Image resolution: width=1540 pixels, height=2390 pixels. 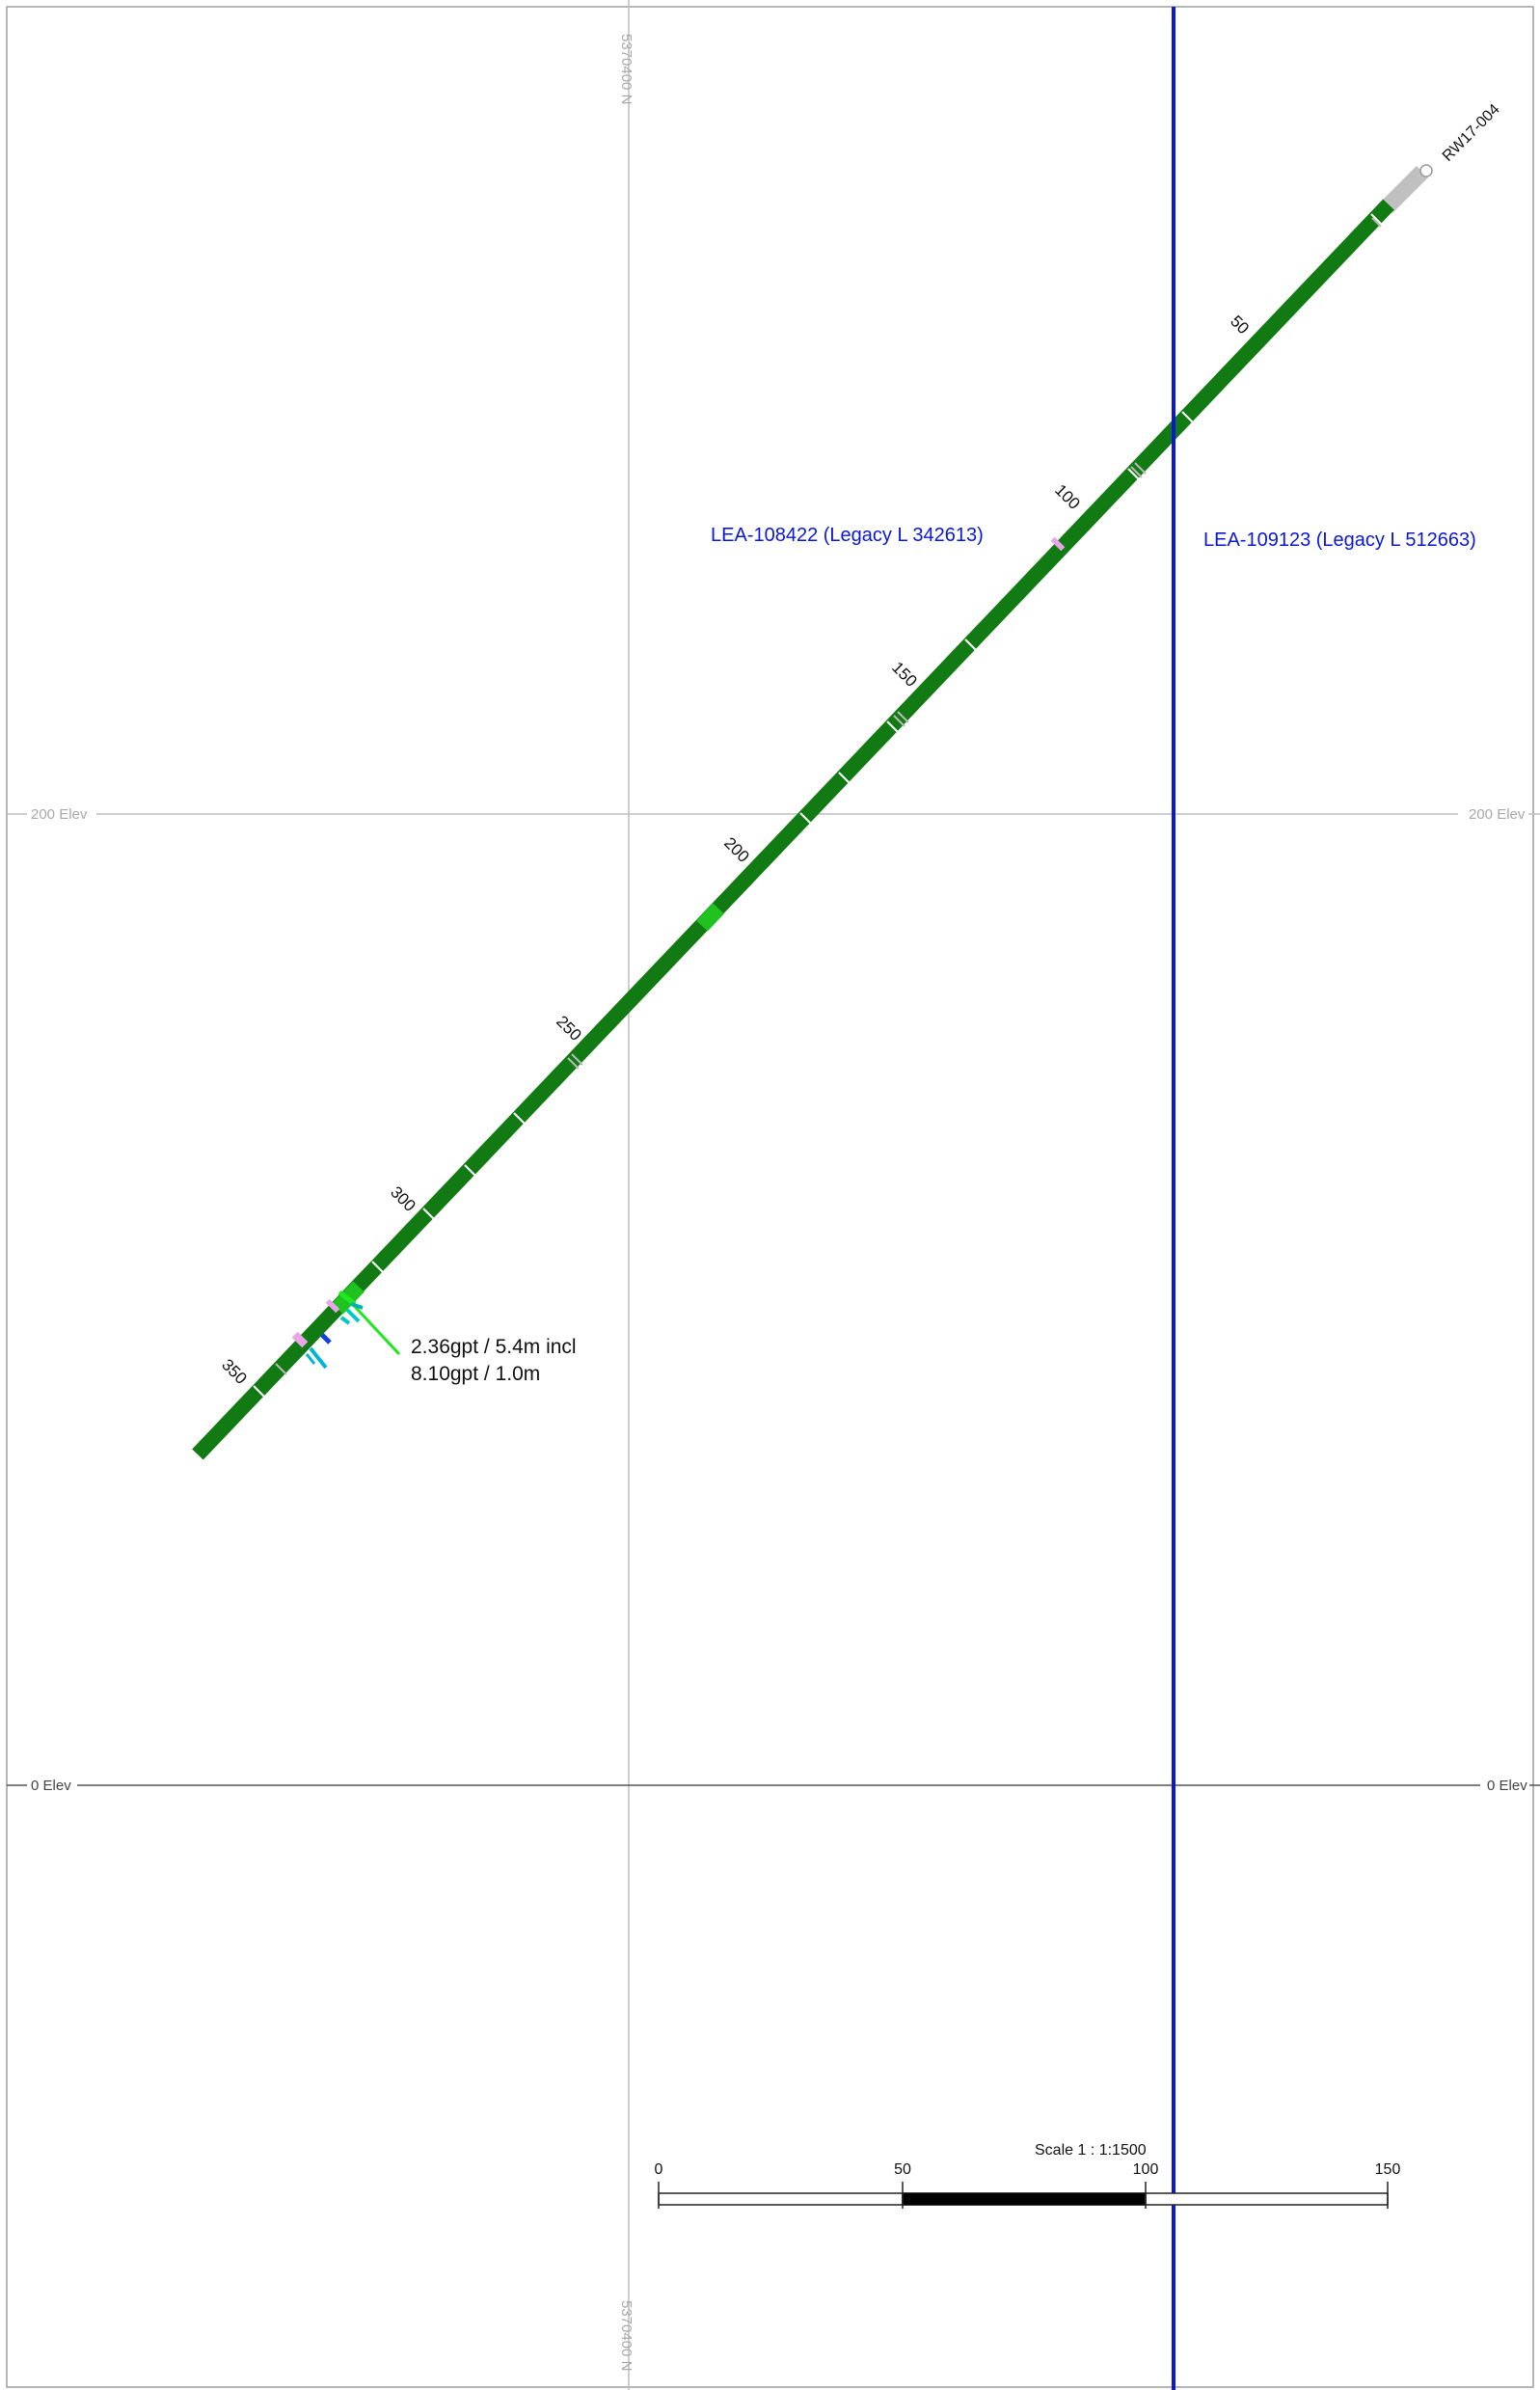 I want to click on northing-label-top: 5370400 N, so click(x=626, y=69).